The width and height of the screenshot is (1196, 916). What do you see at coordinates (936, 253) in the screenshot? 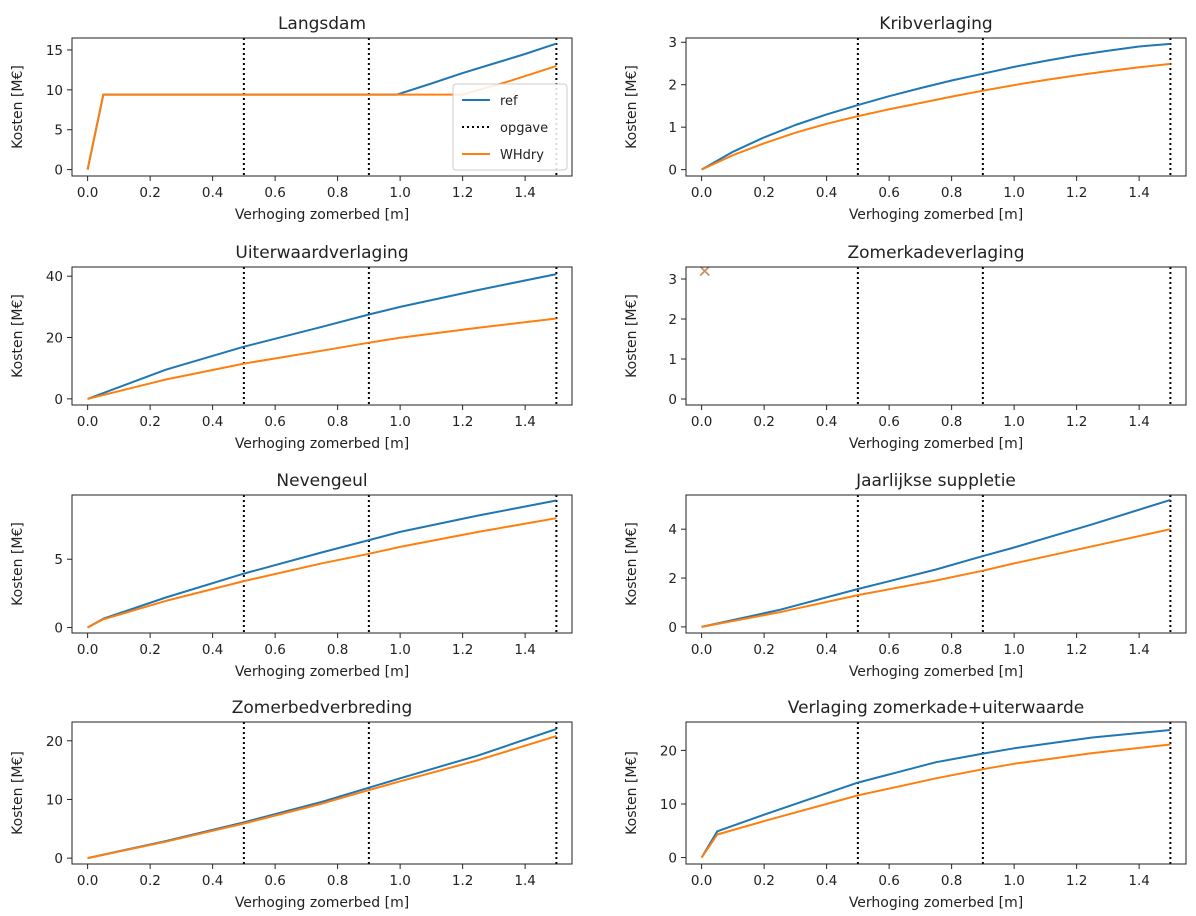
I see `subplot-title: Zomerkadeverlaging` at bounding box center [936, 253].